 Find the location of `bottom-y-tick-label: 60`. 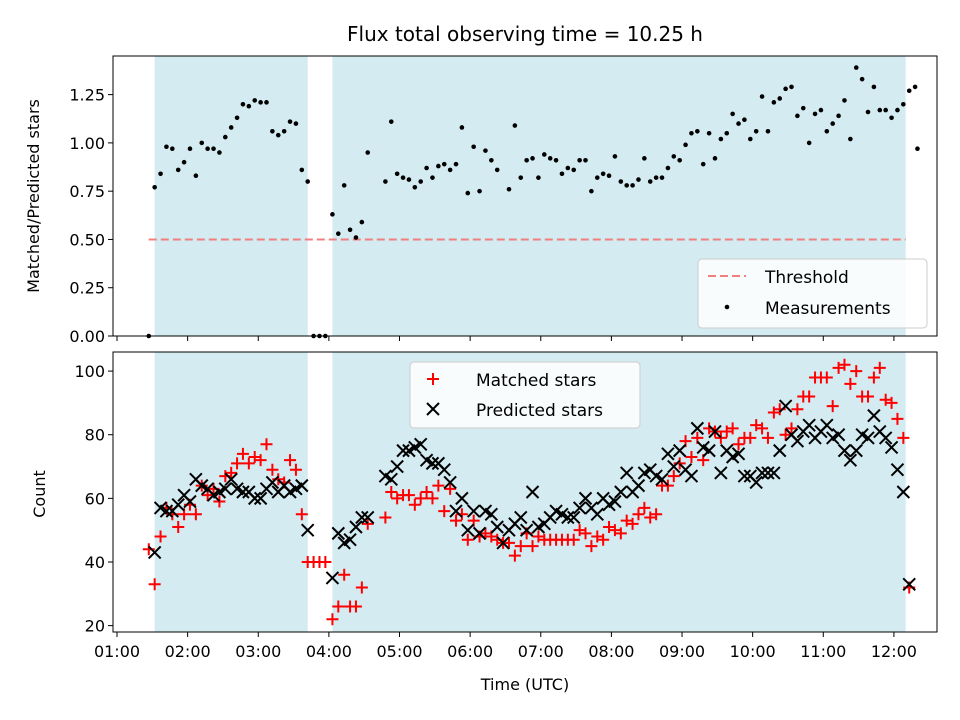

bottom-y-tick-label: 60 is located at coordinates (95, 498).